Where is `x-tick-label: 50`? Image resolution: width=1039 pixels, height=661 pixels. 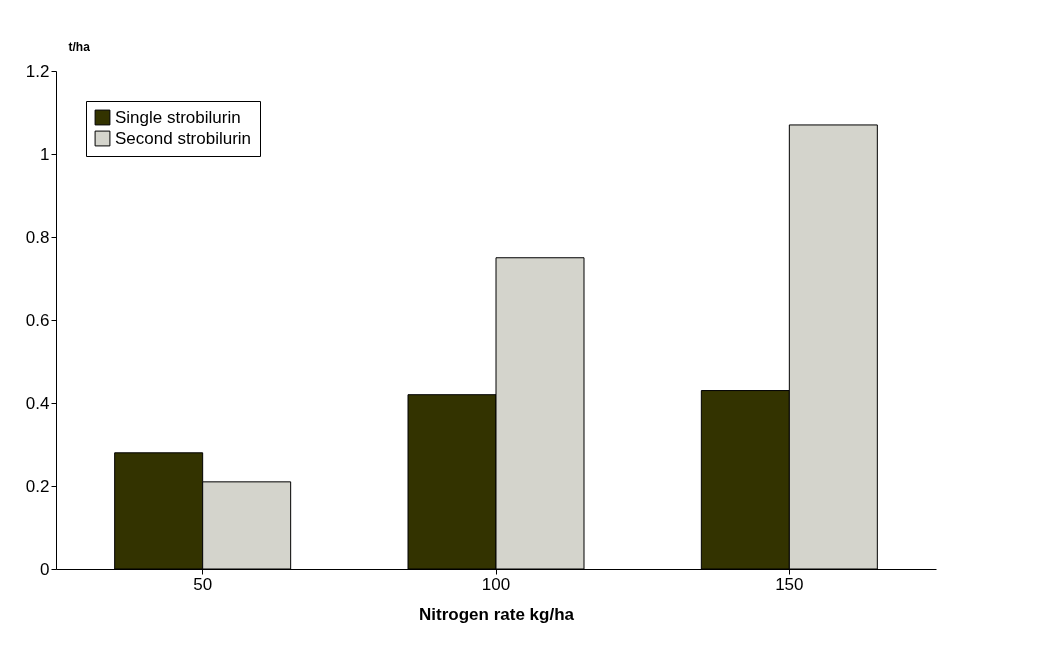
x-tick-label: 50 is located at coordinates (203, 584).